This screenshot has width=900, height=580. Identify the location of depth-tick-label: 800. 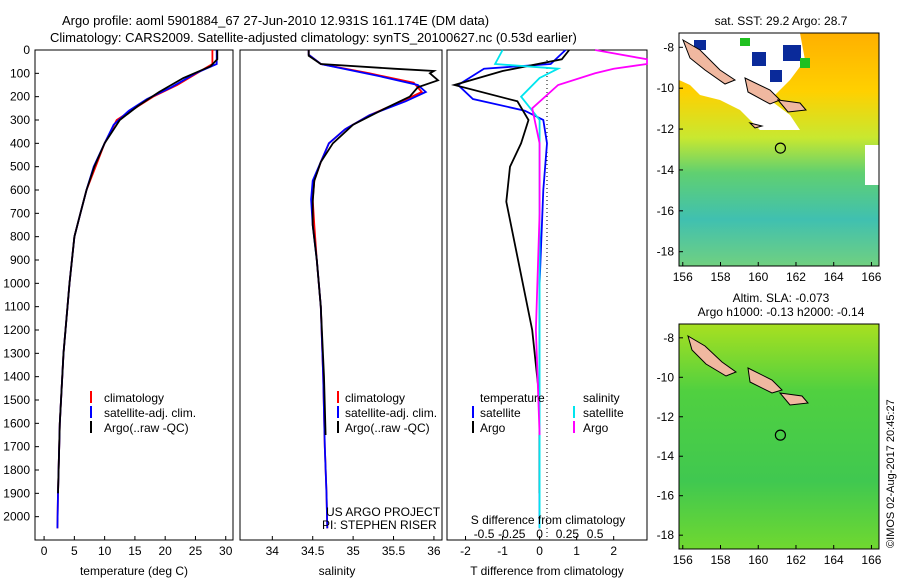
(20, 237).